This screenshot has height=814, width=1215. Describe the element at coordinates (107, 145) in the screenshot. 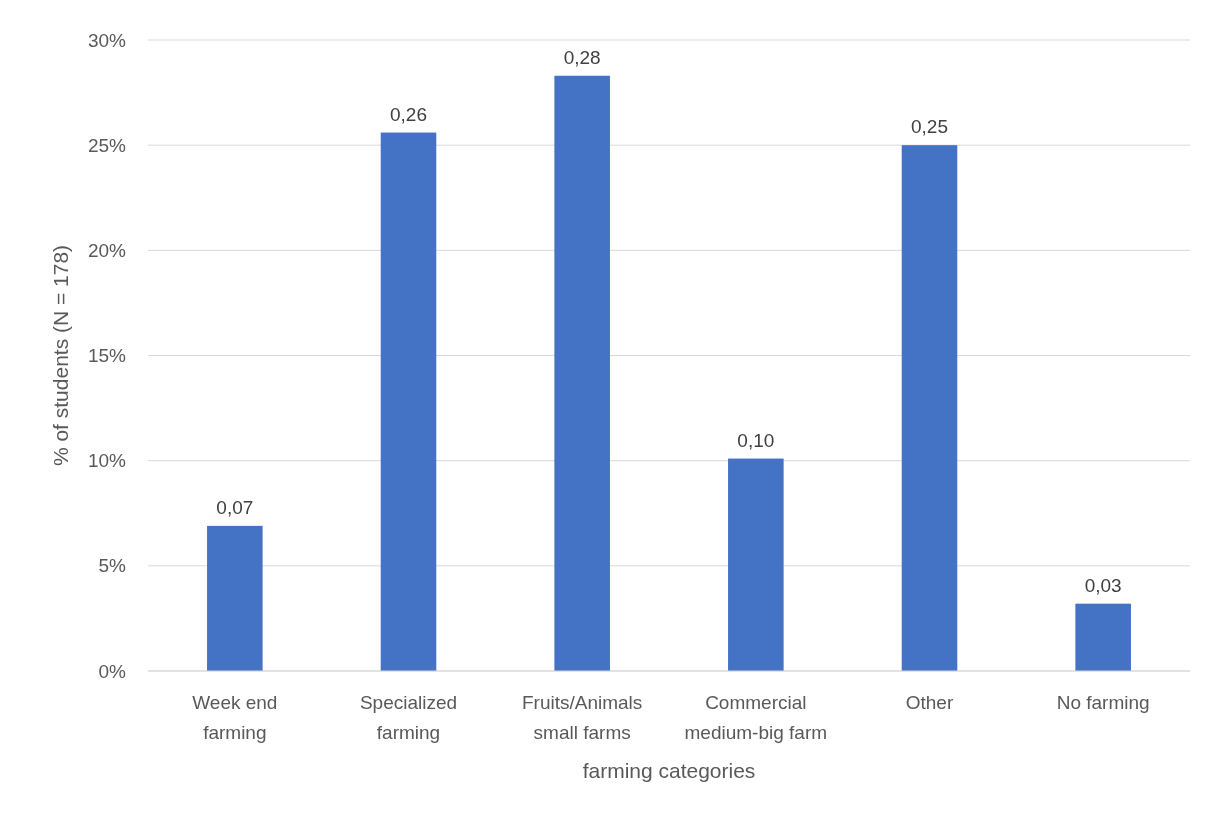

I see `y-tick-label: 25%` at that location.